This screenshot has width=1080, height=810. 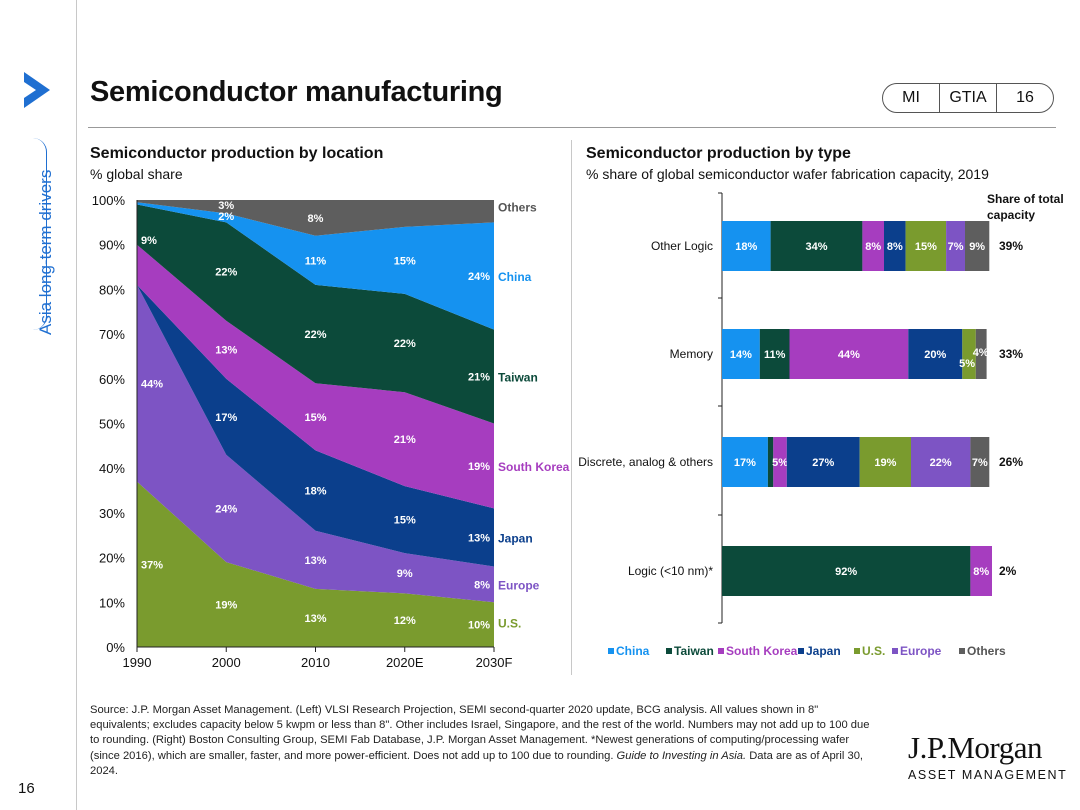 What do you see at coordinates (669, 651) in the screenshot?
I see `legend-swatch-taiwan` at bounding box center [669, 651].